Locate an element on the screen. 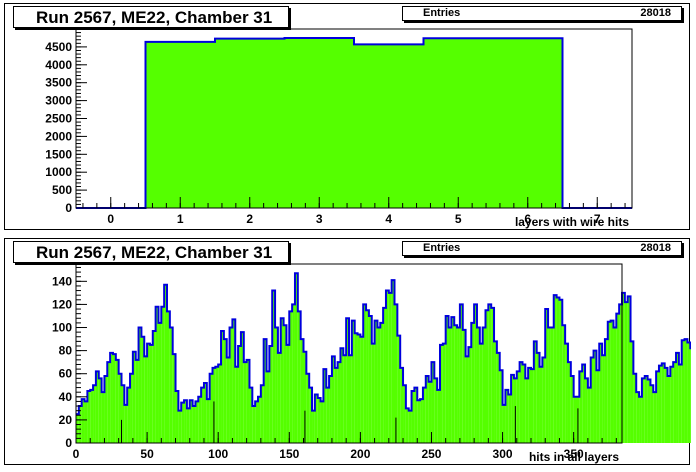 This screenshot has height=472, width=696. y-tick-label: 2500 is located at coordinates (58, 119).